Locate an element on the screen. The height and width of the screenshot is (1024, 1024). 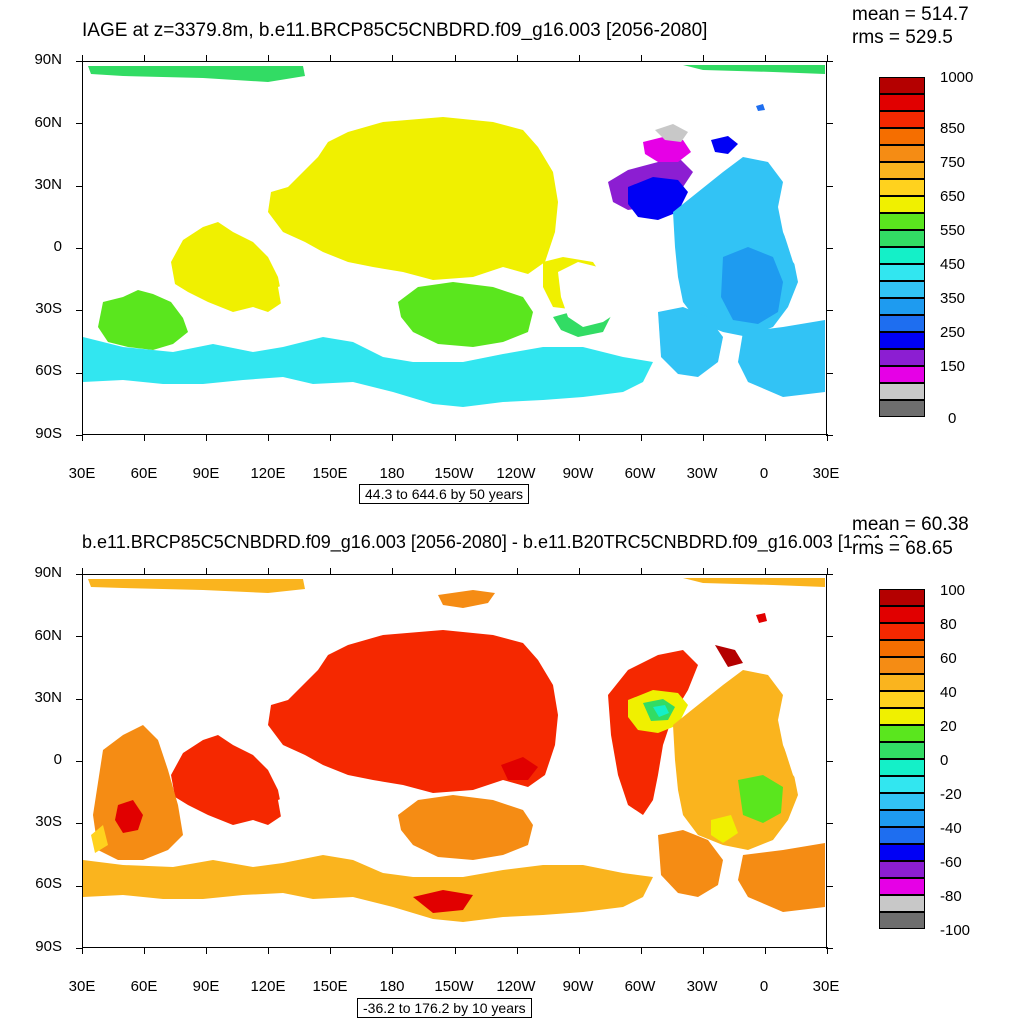
bottom-land-mask-australia is located at coordinates (318, 812).